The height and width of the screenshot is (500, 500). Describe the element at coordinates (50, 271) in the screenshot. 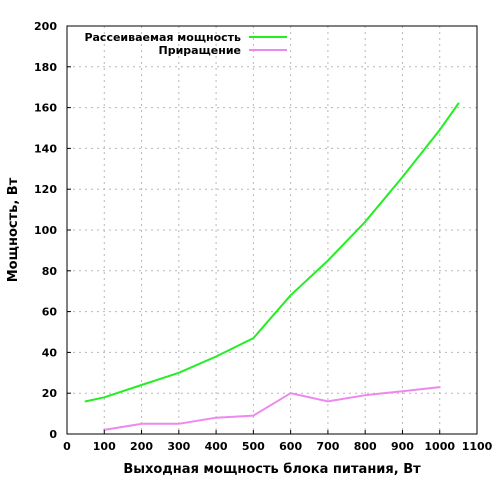

I see `y-tick-label: 80` at that location.